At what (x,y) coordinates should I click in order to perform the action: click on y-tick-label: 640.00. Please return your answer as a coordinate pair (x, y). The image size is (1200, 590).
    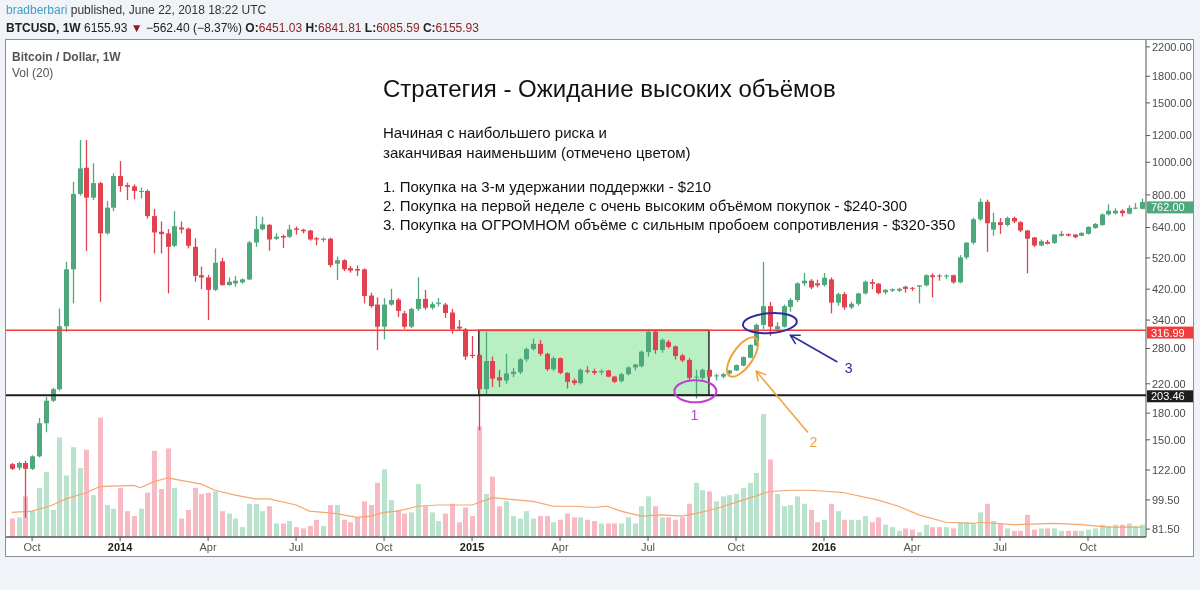
    Looking at the image, I should click on (1169, 227).